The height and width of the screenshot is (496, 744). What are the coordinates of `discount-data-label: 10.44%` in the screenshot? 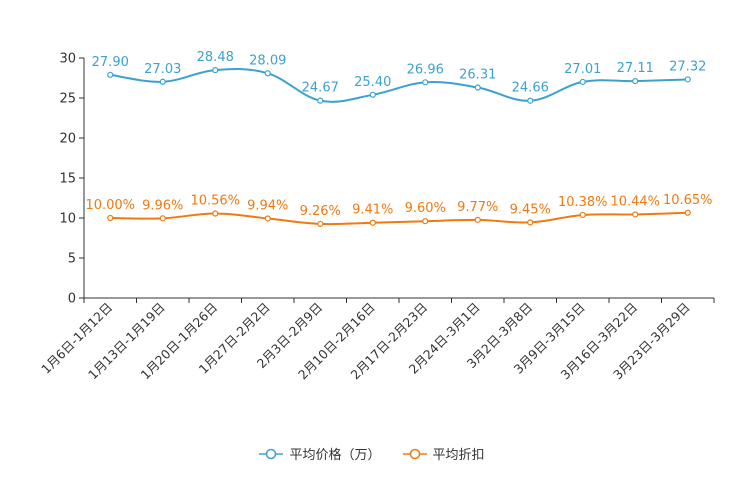 It's located at (635, 201).